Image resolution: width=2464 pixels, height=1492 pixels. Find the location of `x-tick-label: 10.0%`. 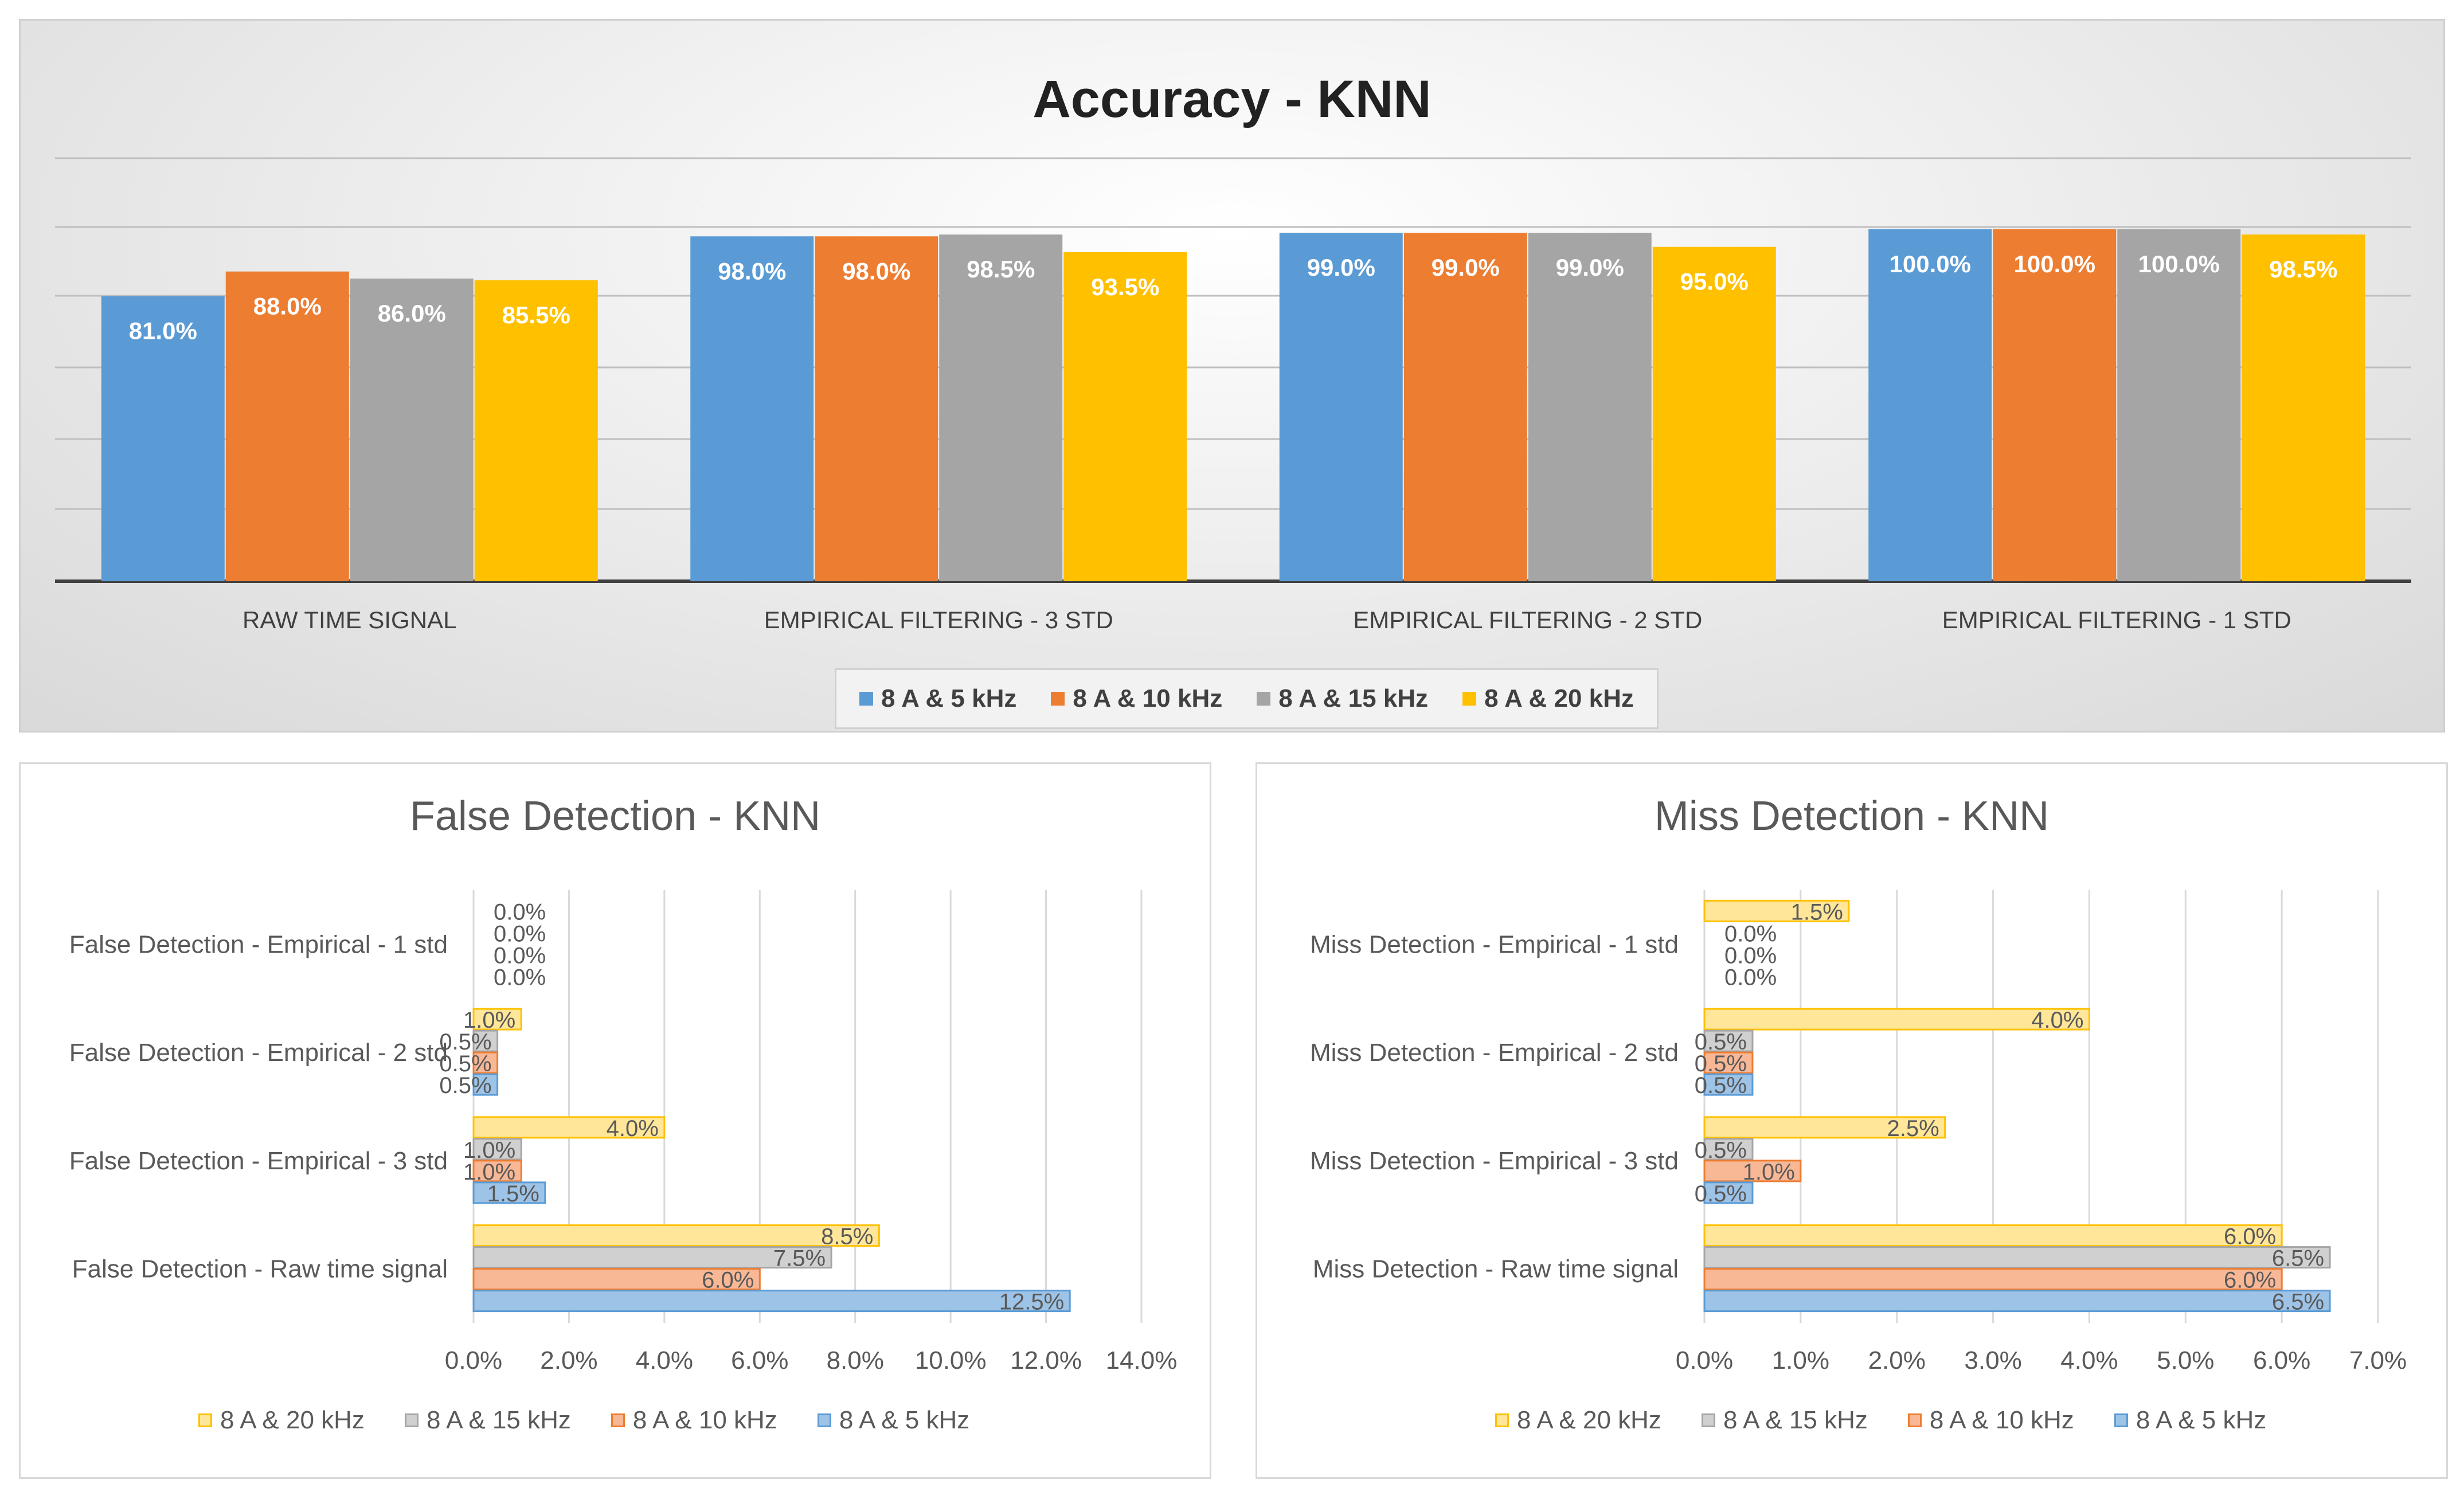

x-tick-label: 10.0% is located at coordinates (951, 1360).